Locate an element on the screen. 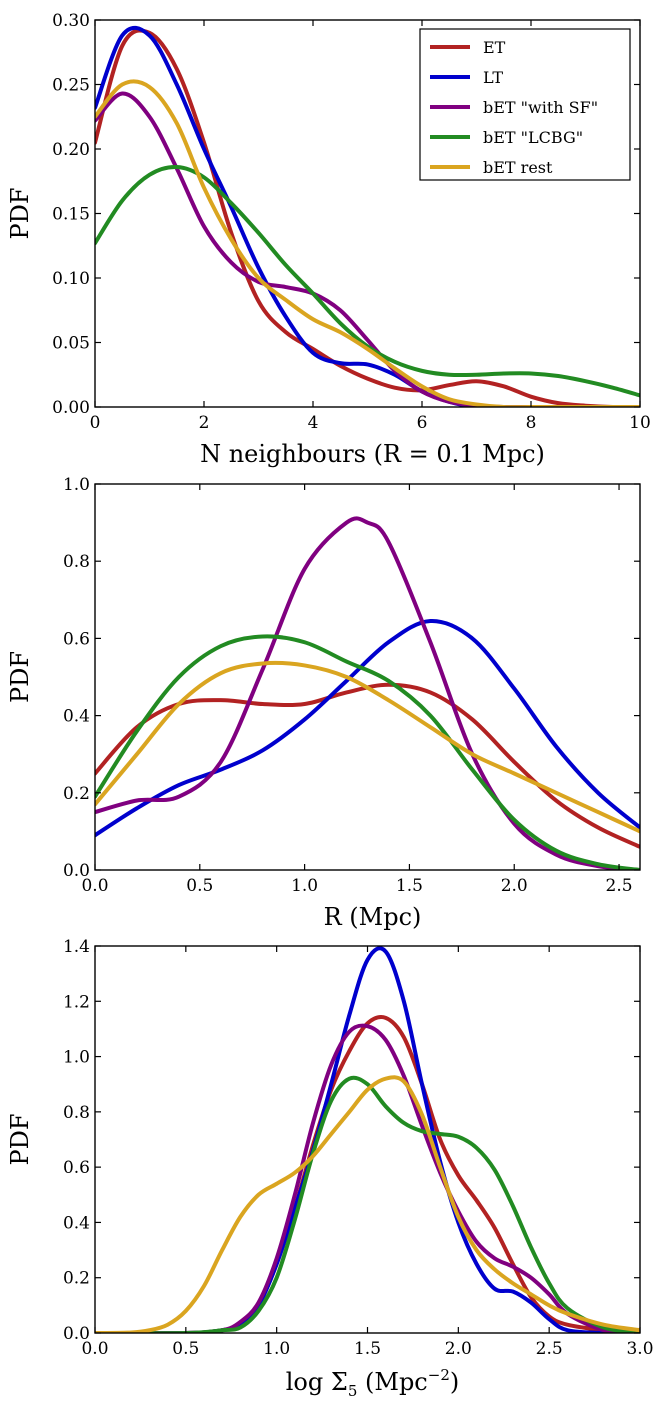 This screenshot has height=1414, width=665. x-tick-label: 8 is located at coordinates (531, 423).